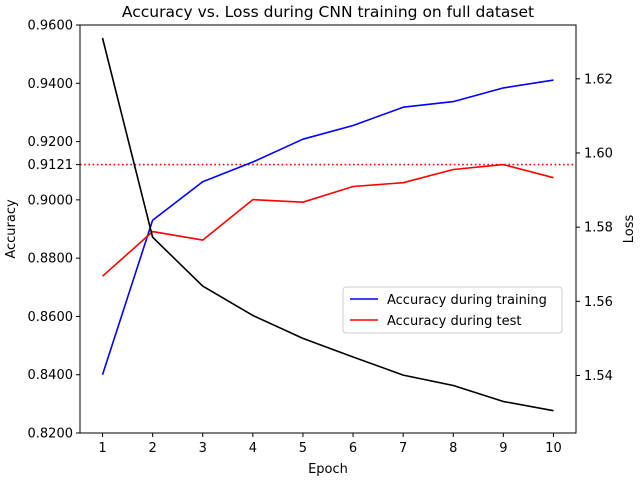 This screenshot has height=480, width=640. I want to click on y-right-tick-label: 1.54, so click(598, 376).